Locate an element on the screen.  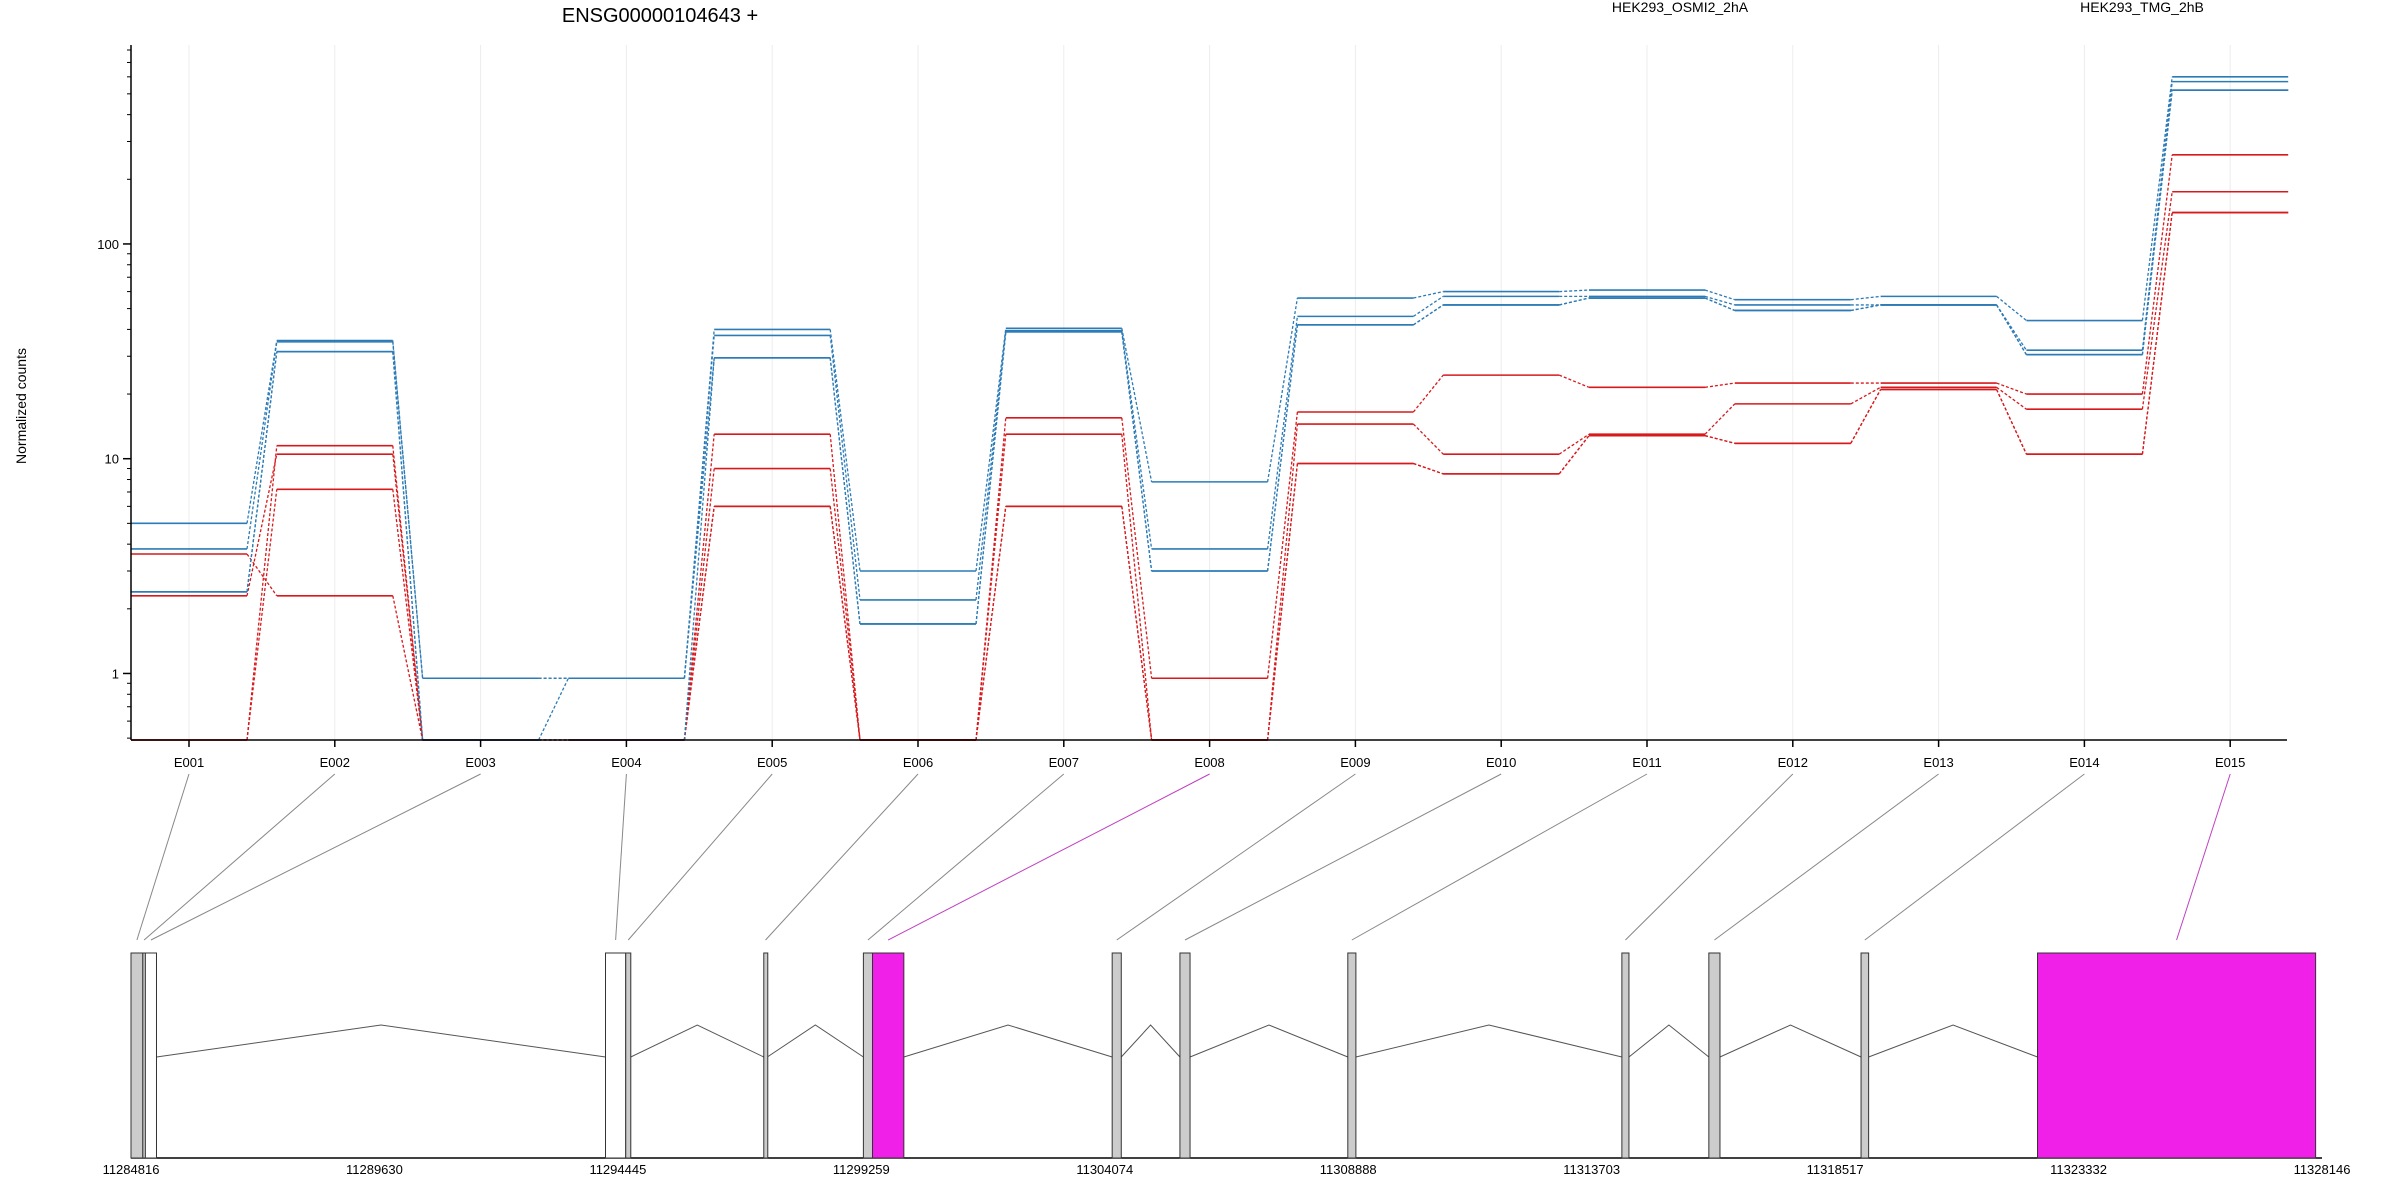
y-tick-label-1: 1 is located at coordinates (115, 673).